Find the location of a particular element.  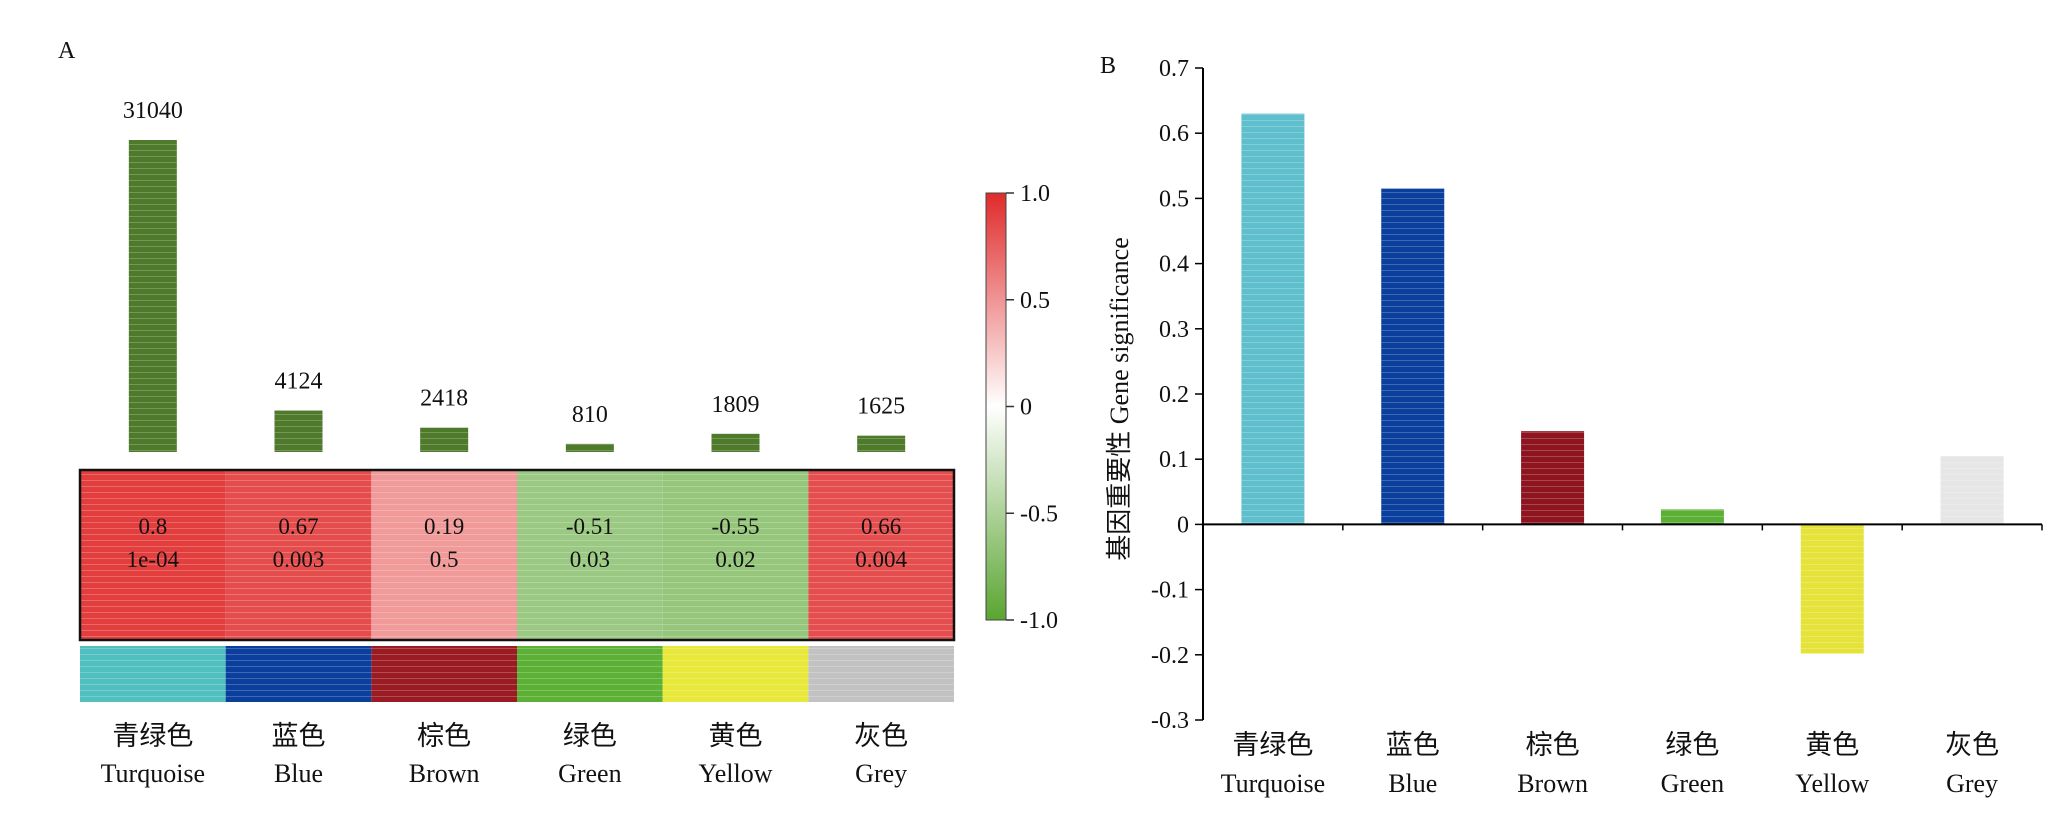

p-value-label: 0.004 is located at coordinates (881, 559).